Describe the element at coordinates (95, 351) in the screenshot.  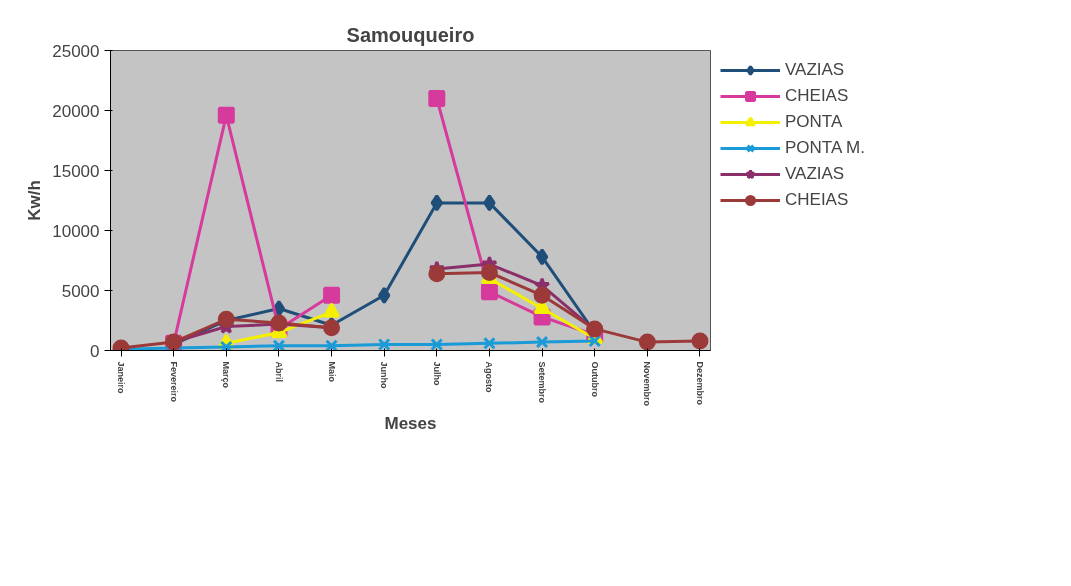
I see `y-tick-label: 0` at that location.